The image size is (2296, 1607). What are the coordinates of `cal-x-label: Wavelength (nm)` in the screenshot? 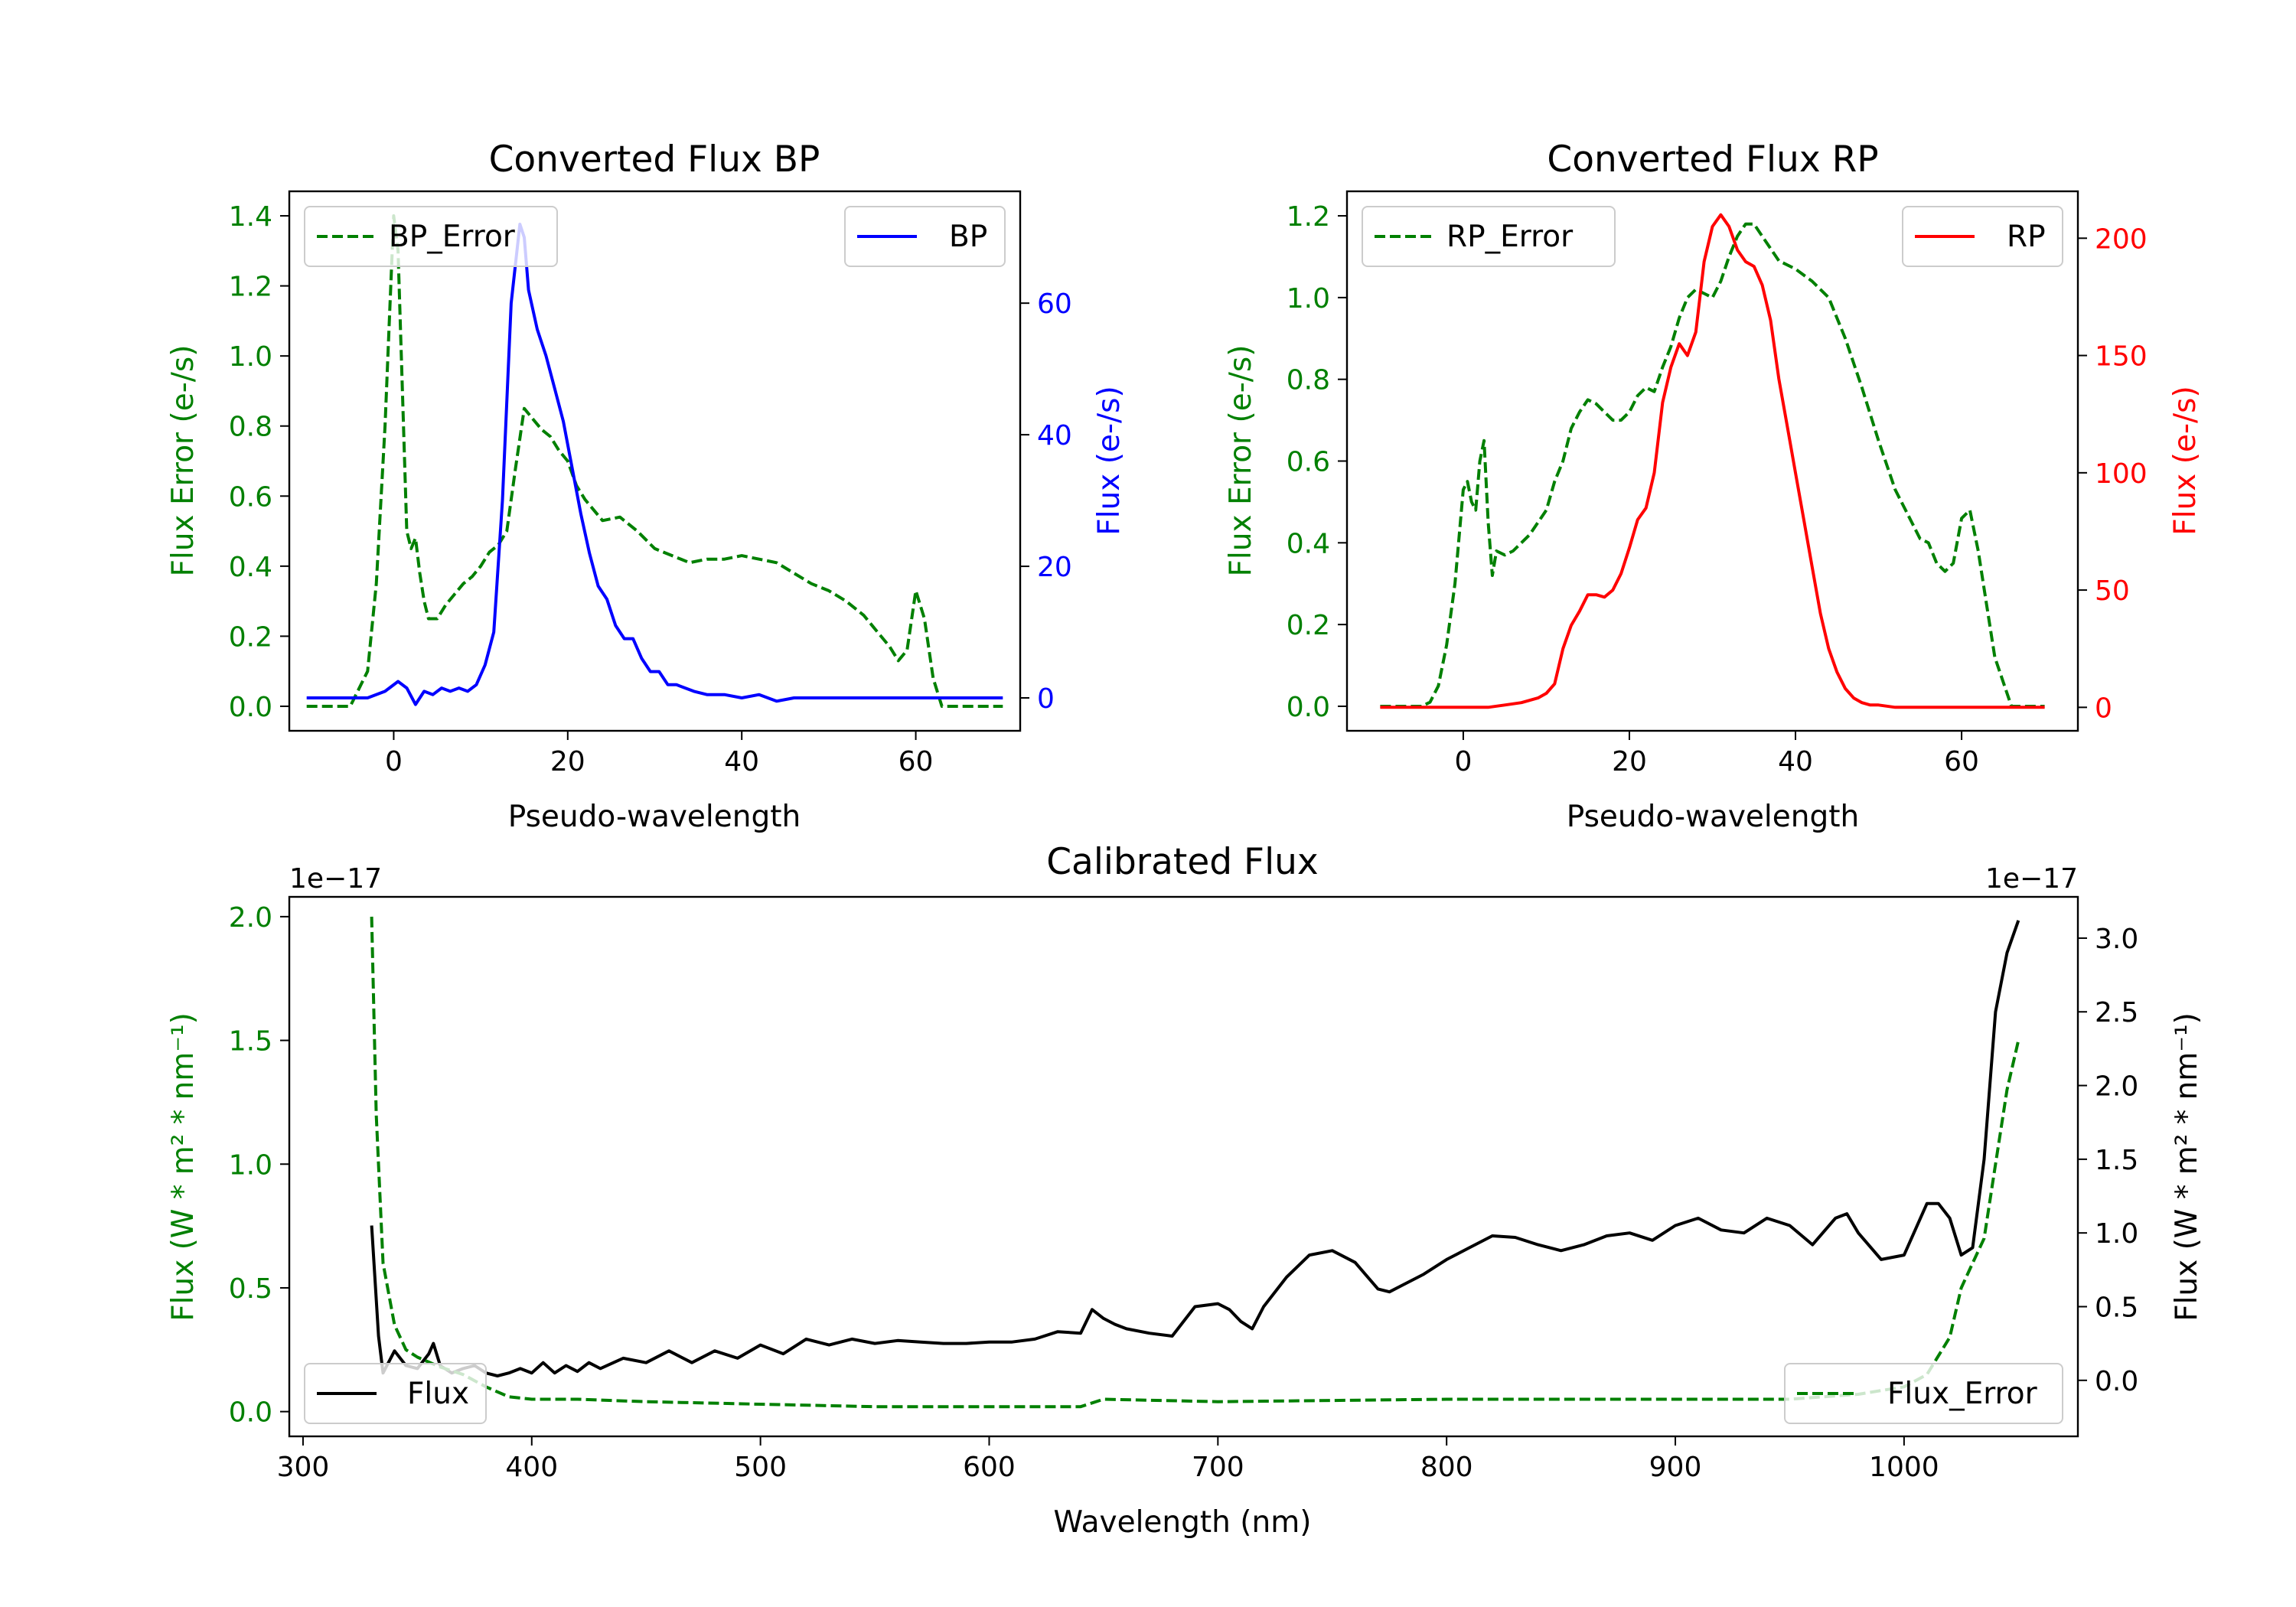 It's located at (1183, 1523).